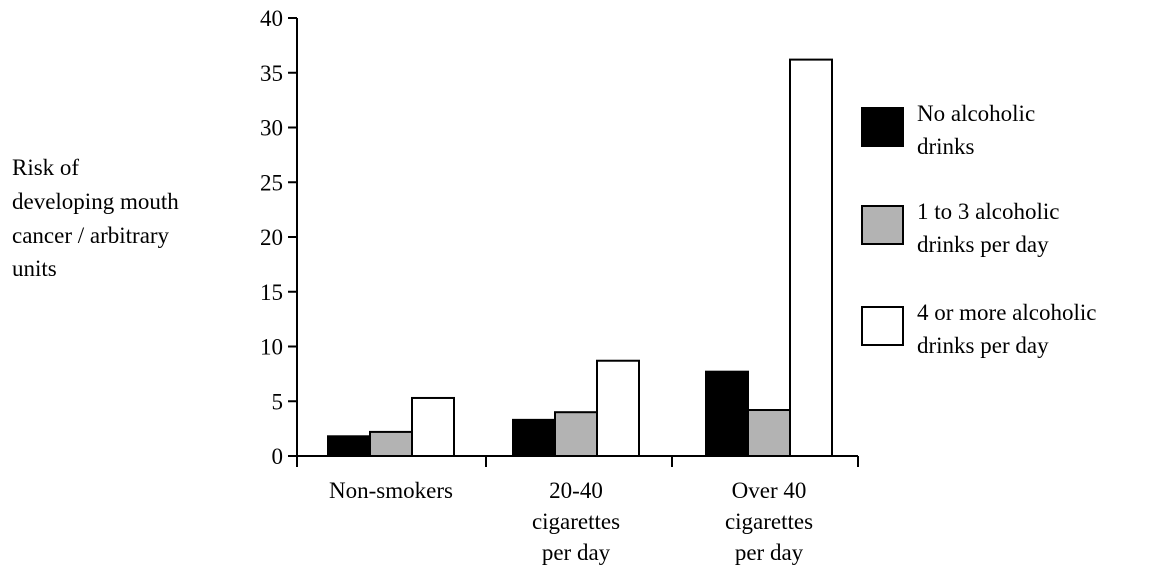 Image resolution: width=1150 pixels, height=575 pixels. What do you see at coordinates (946, 146) in the screenshot?
I see `legend-label: drinks` at bounding box center [946, 146].